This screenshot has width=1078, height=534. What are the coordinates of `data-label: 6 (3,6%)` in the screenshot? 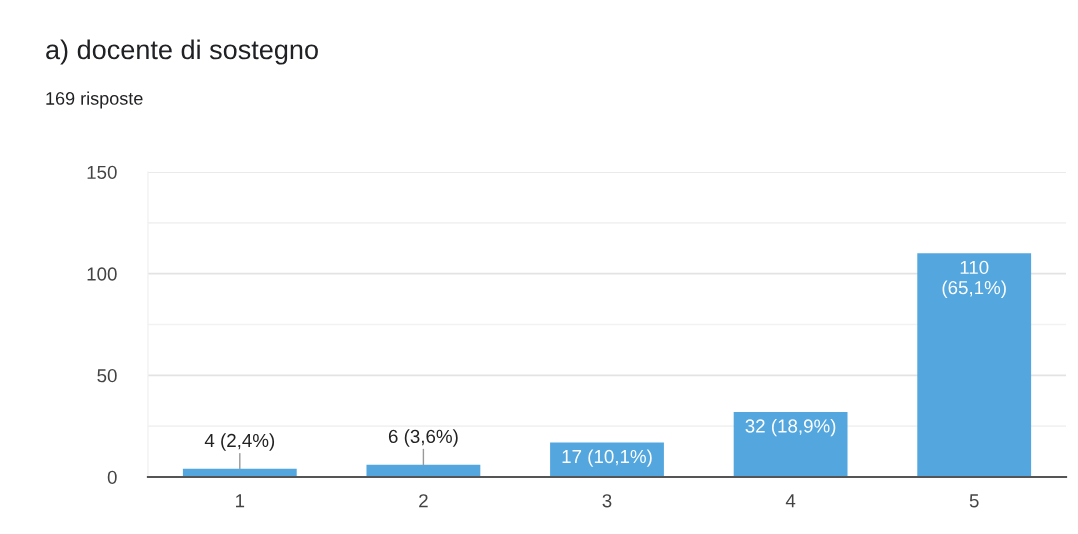 It's located at (423, 438).